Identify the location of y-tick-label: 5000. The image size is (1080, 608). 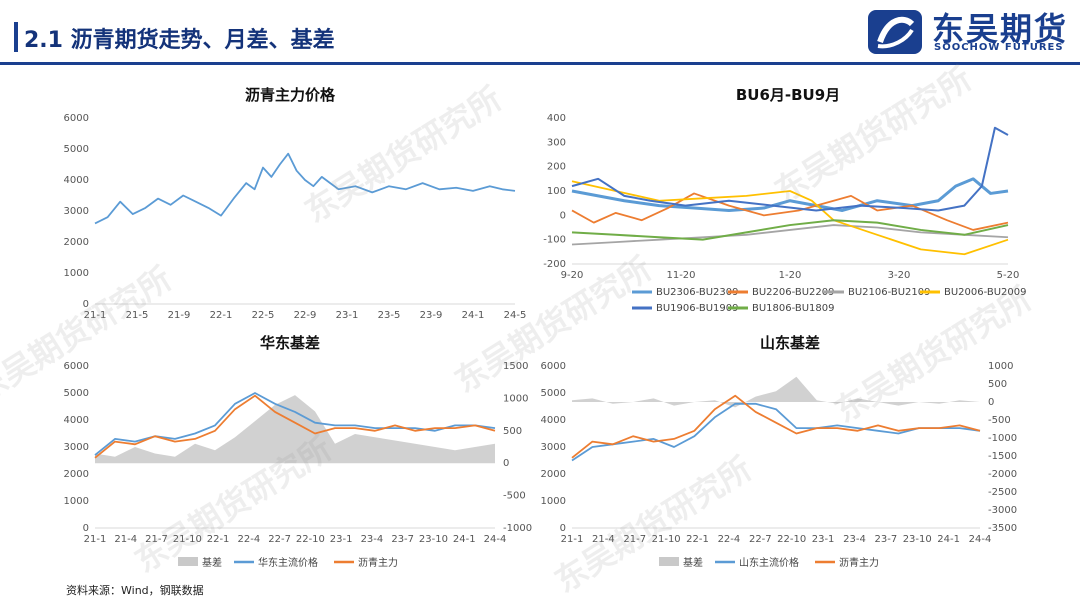
(76, 393).